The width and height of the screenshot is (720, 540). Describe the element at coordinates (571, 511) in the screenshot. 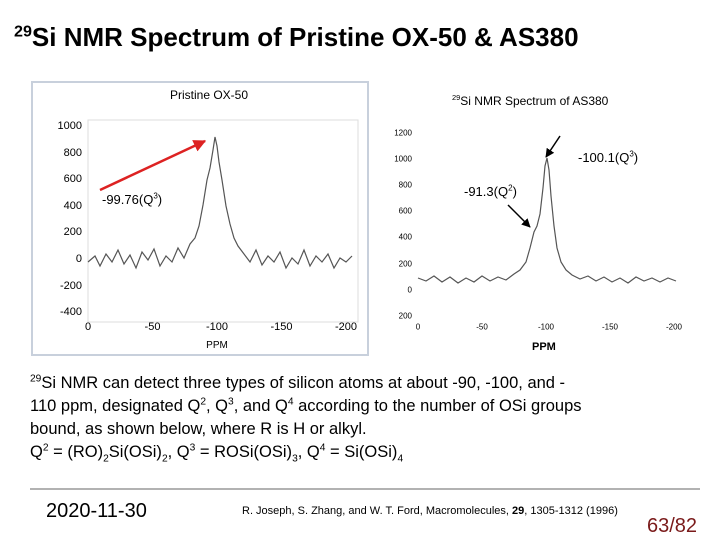

I see `text-segment: , 1305-1312 (1996)` at that location.